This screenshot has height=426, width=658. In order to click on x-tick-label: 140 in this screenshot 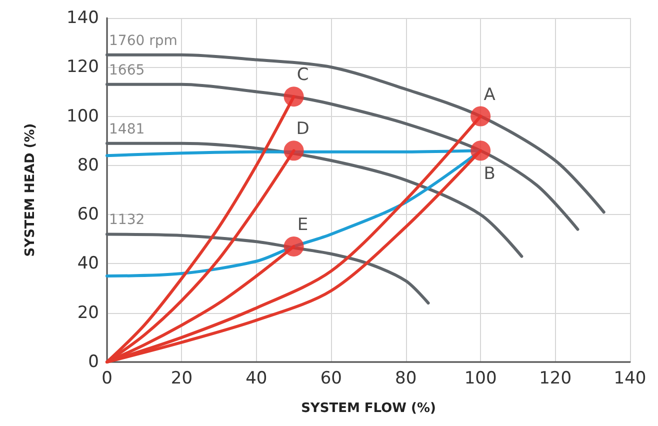, I will do `click(630, 378)`.